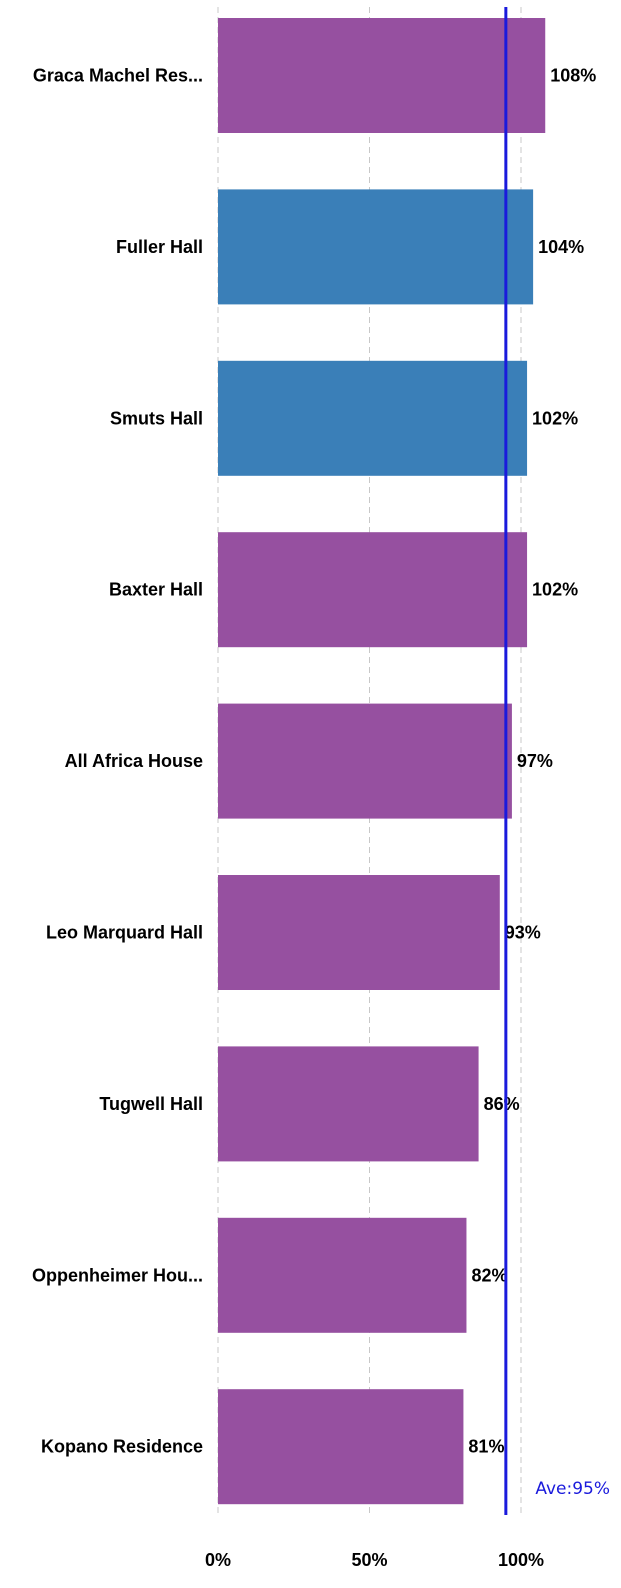 The image size is (621, 1588). I want to click on value-label-1: 104%, so click(561, 247).